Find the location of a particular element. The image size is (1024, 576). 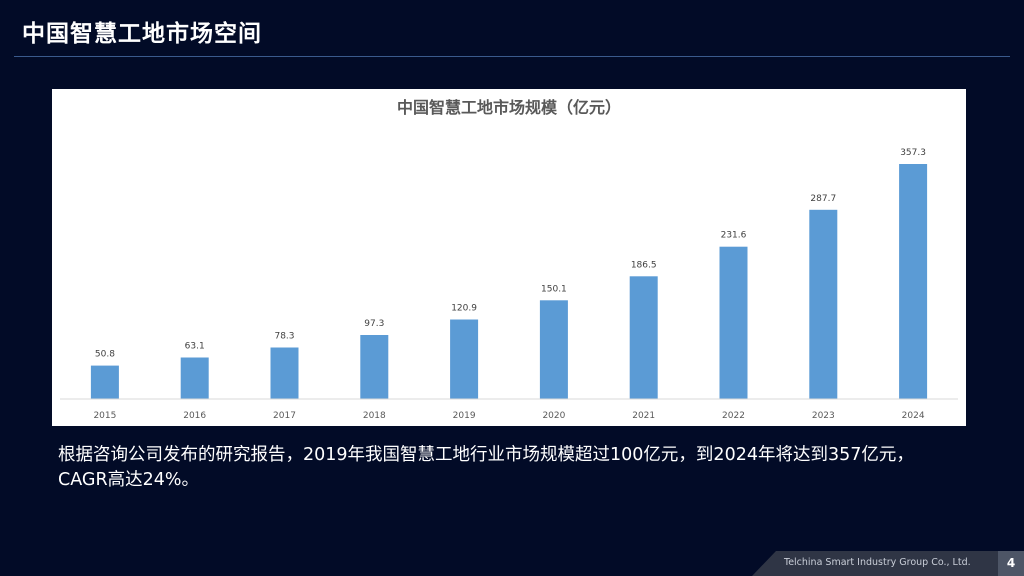

footer-band is located at coordinates (888, 563).